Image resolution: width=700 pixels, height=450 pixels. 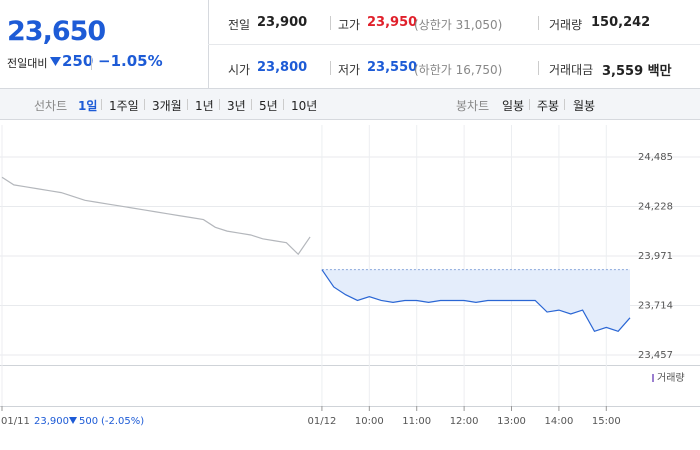 I want to click on period-tab: 10년, so click(x=304, y=106).